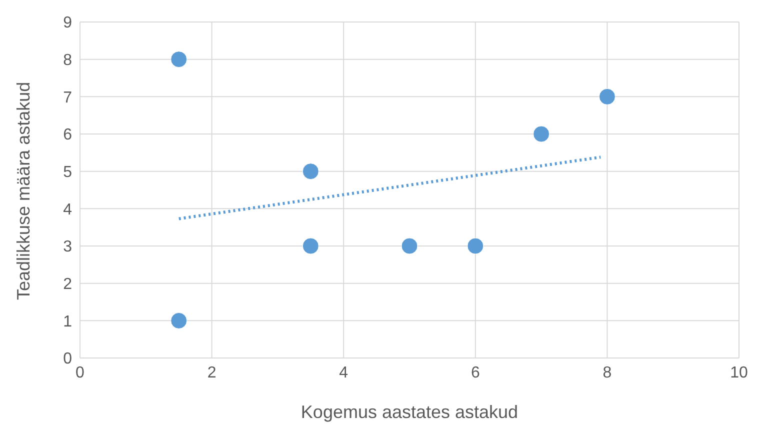 The image size is (763, 447). What do you see at coordinates (67, 209) in the screenshot?
I see `y-tick-label: 4` at bounding box center [67, 209].